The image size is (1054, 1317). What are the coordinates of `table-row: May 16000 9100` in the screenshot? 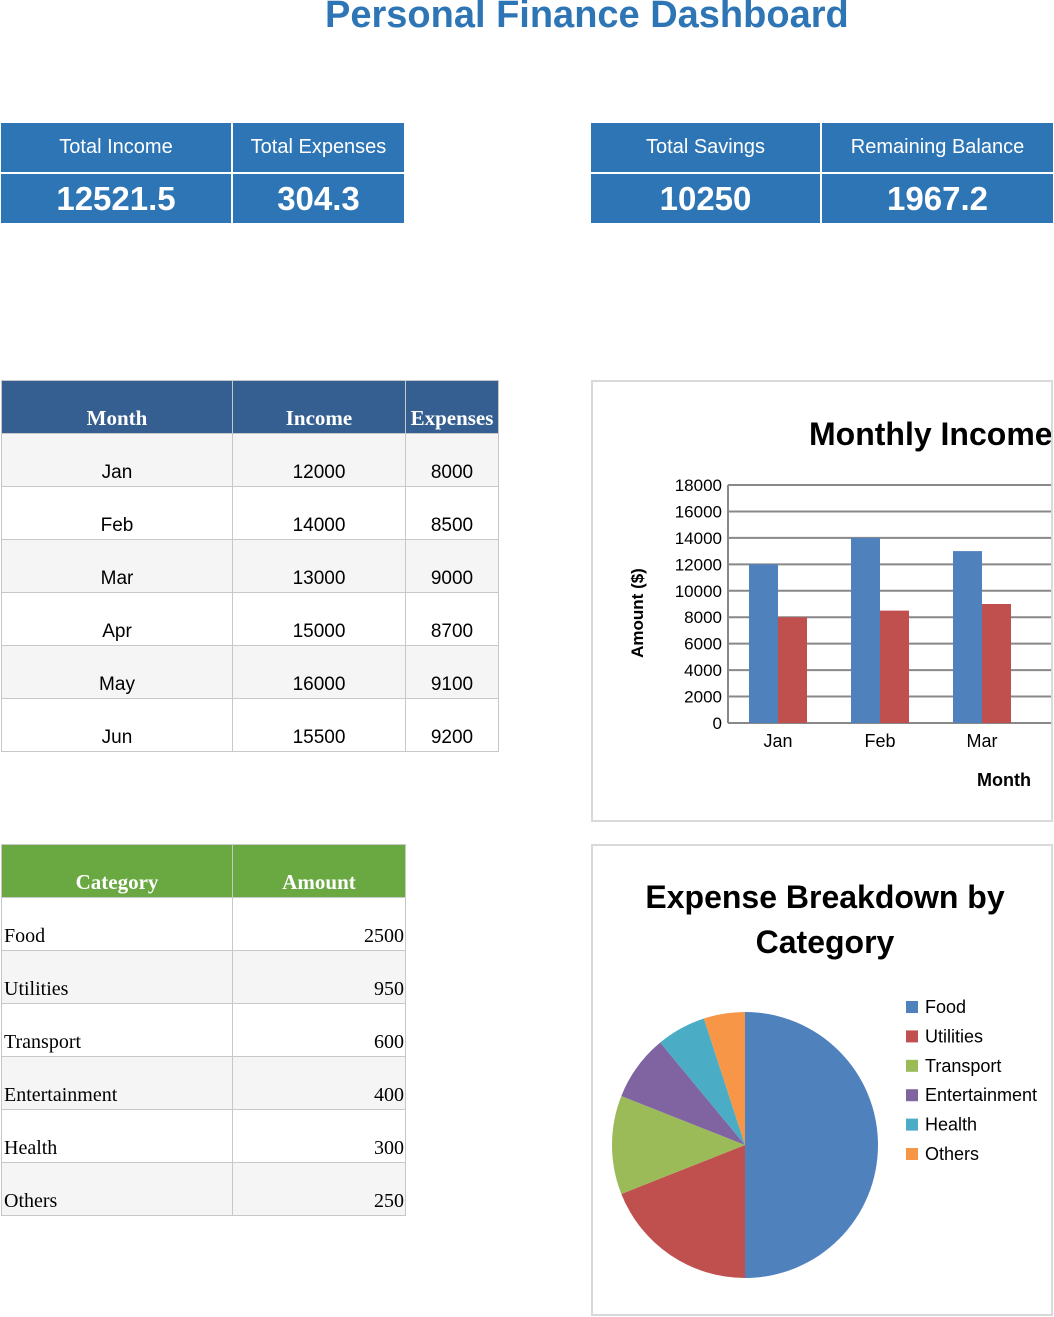 It's located at (250, 672).